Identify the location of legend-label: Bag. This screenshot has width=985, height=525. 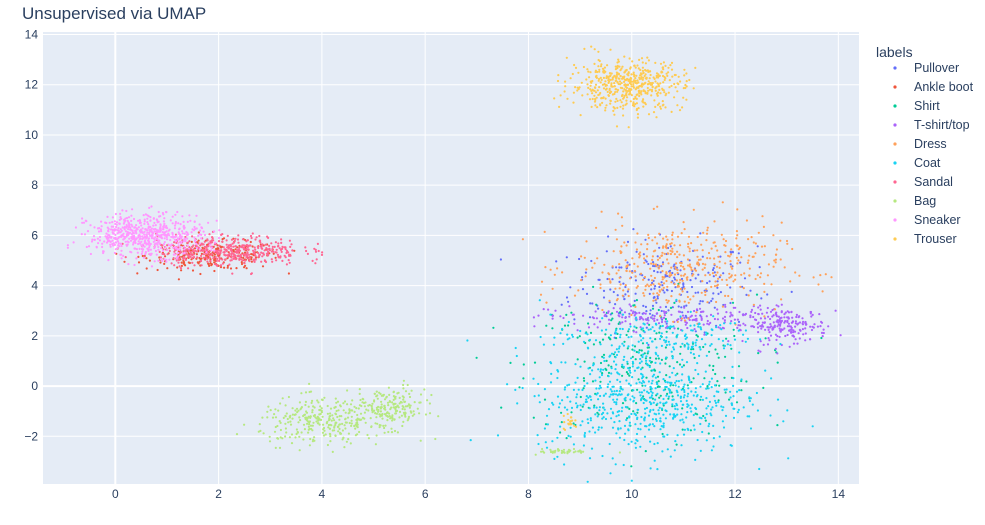
(925, 201).